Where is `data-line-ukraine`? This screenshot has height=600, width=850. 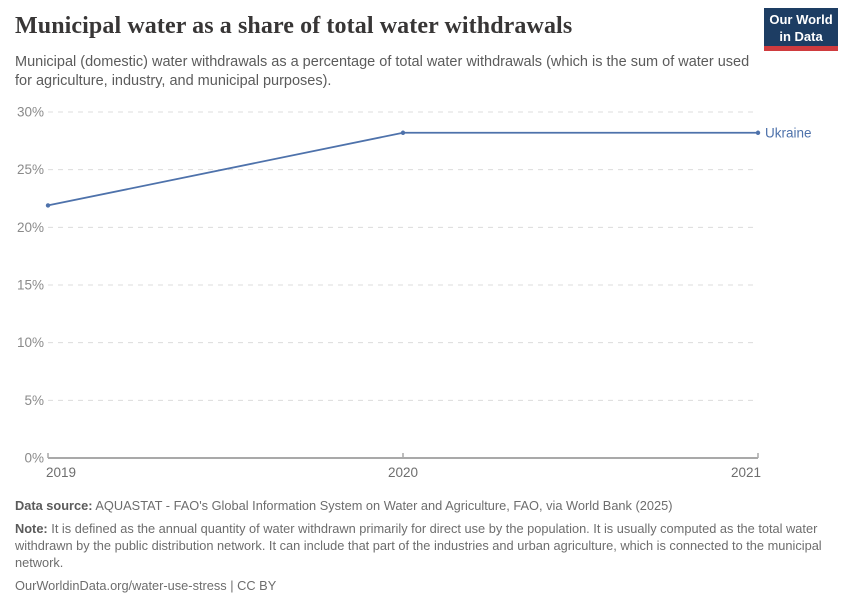
data-line-ukraine is located at coordinates (402, 169).